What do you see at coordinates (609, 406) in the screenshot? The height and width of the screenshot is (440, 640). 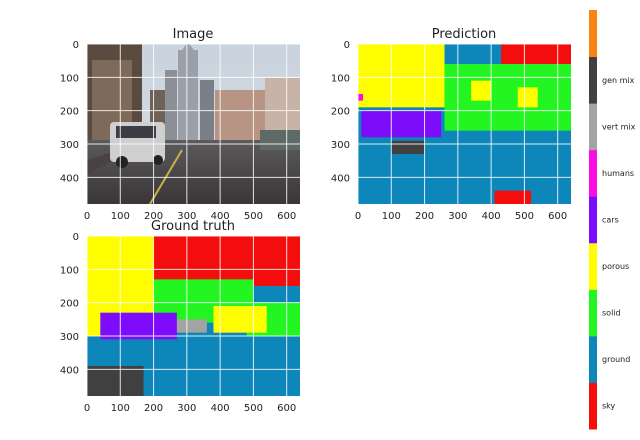 I see `colorbar-label: sky` at bounding box center [609, 406].